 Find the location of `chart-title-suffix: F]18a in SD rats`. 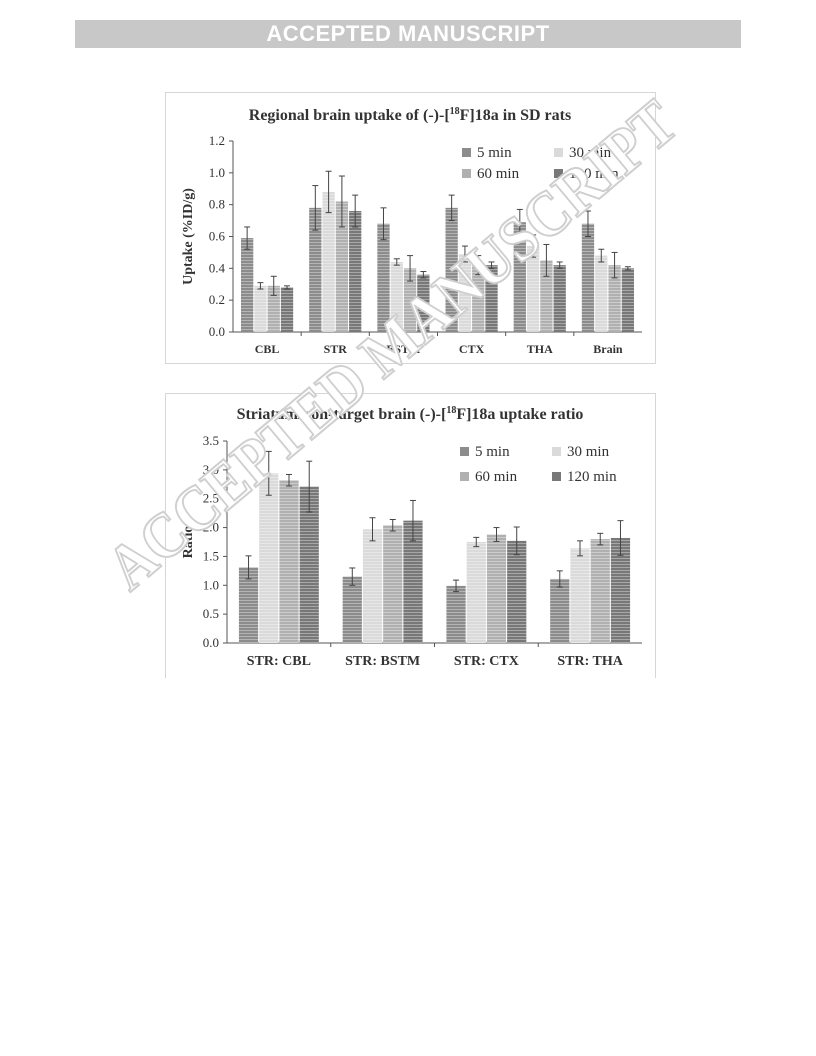

chart-title-suffix: F]18a in SD rats is located at coordinates (516, 115).